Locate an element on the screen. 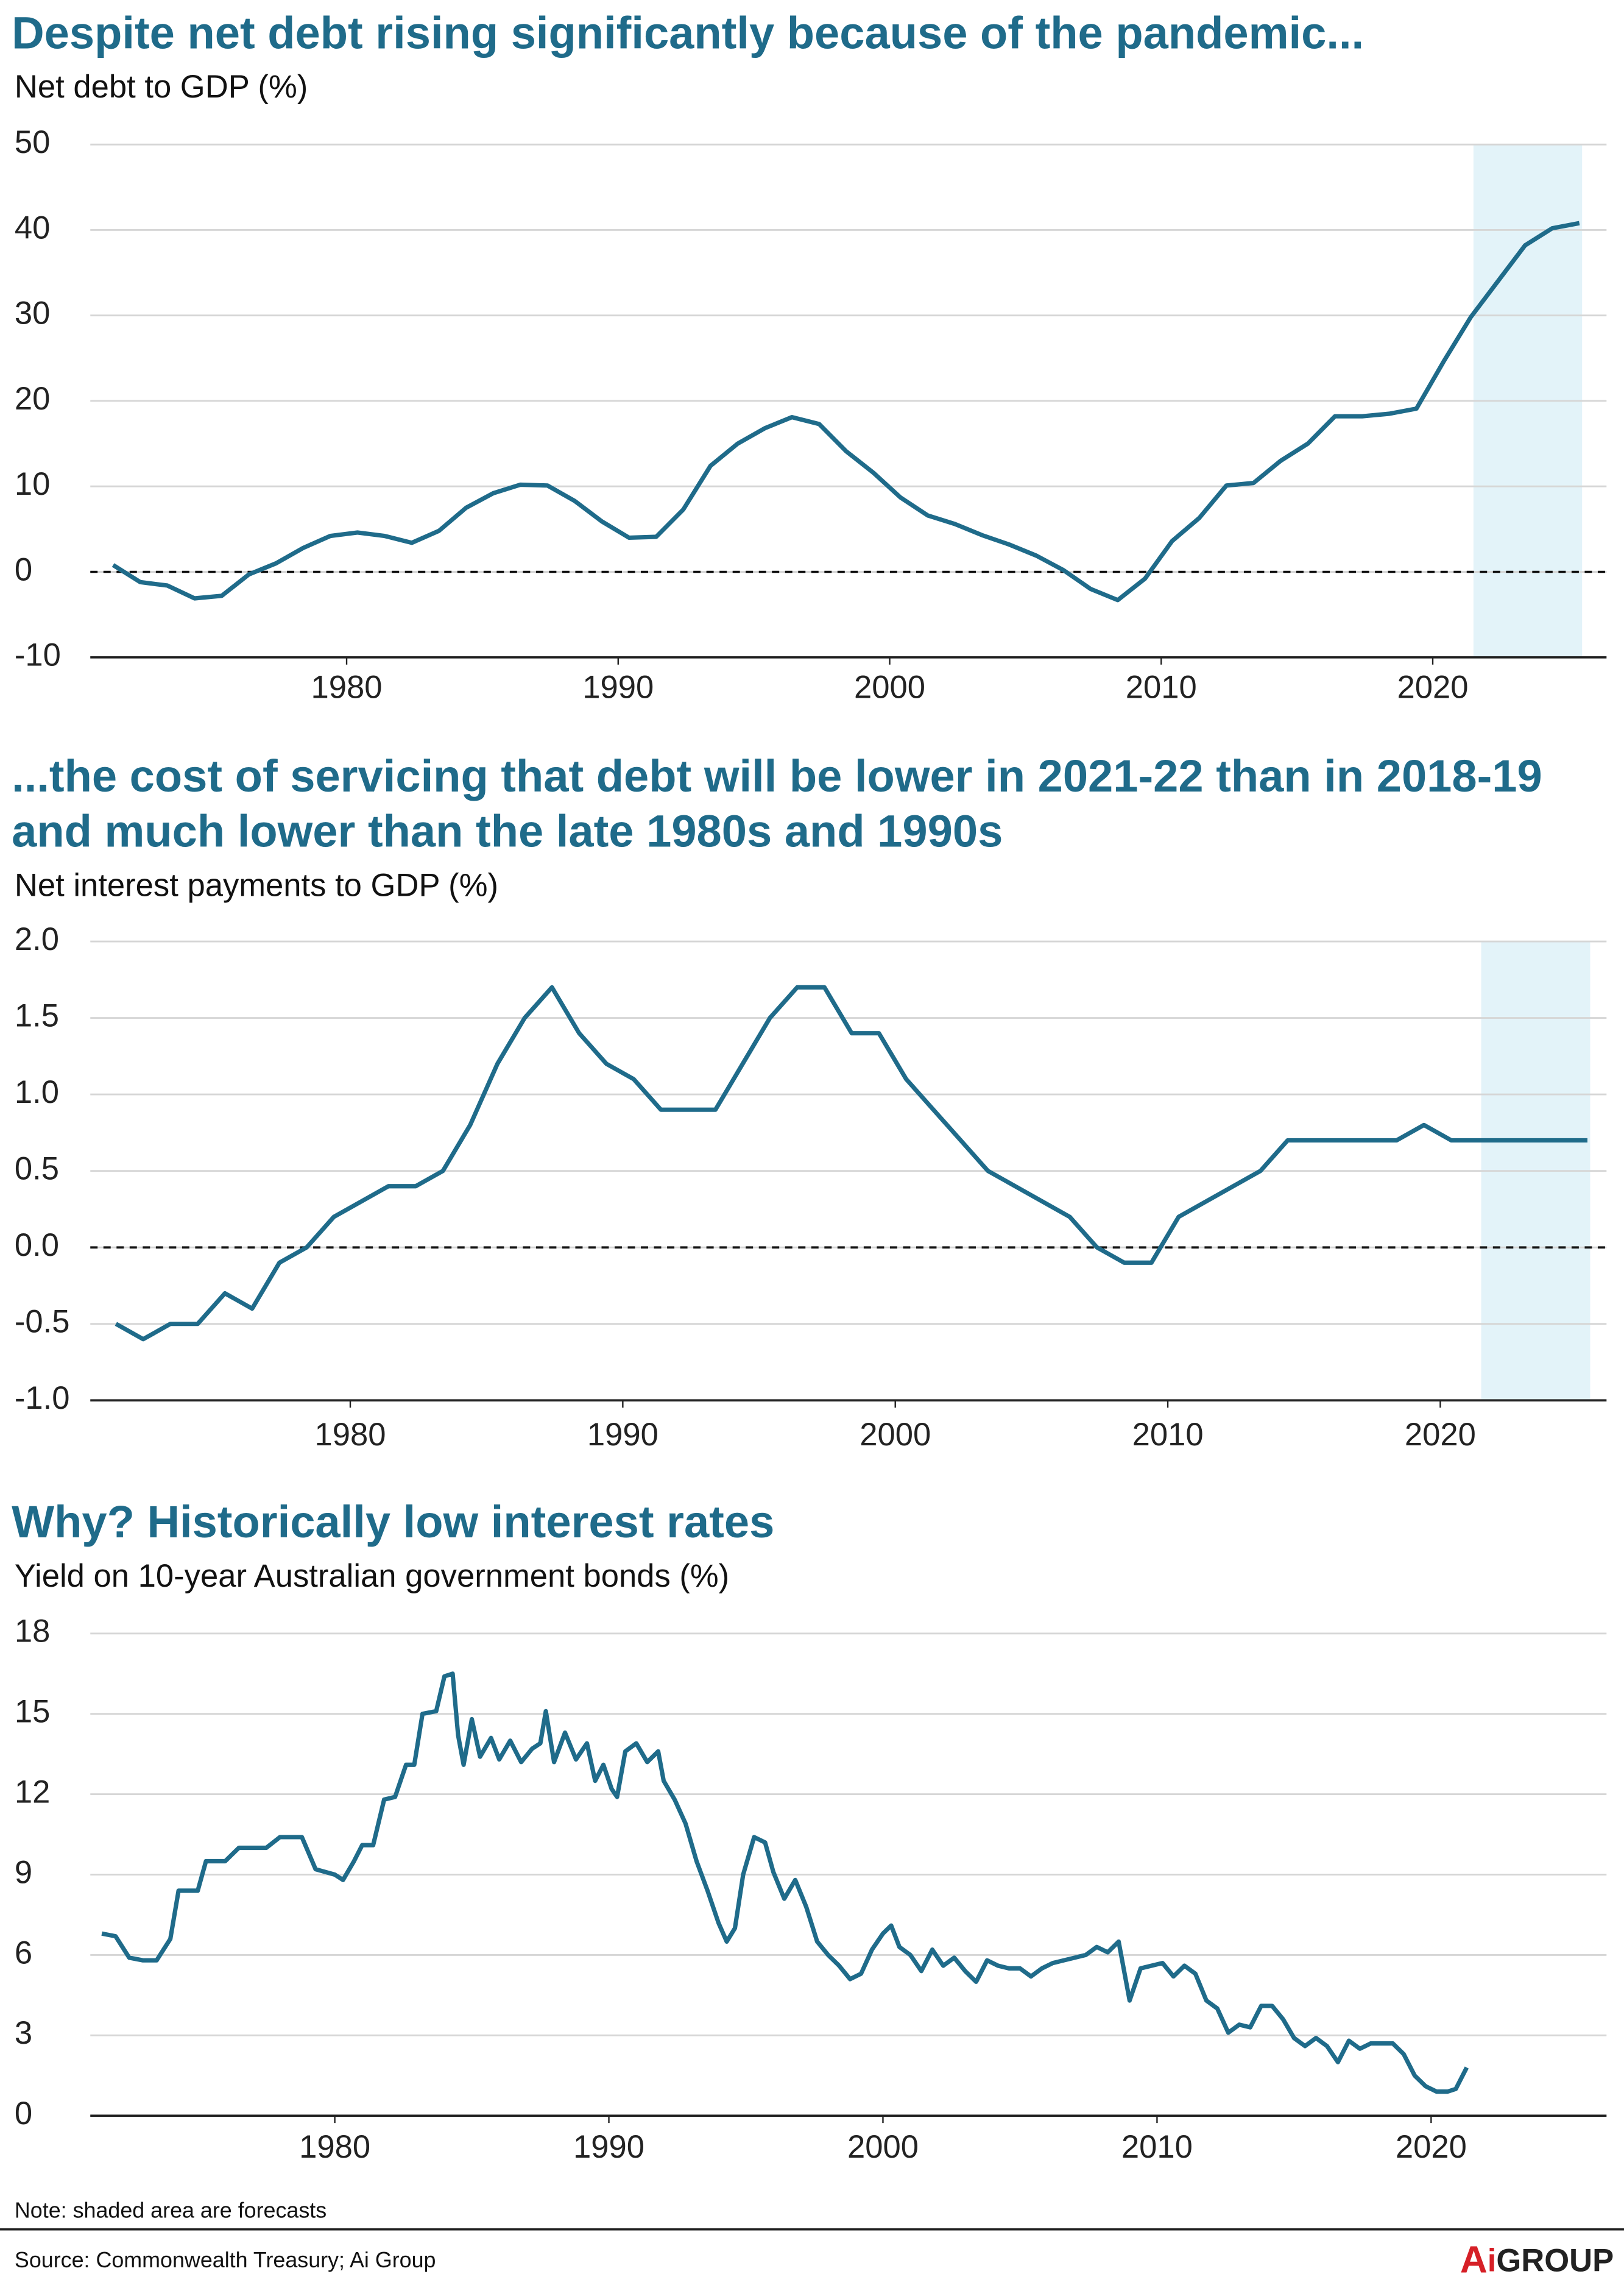  logo: AiGROUP is located at coordinates (1537, 2260).